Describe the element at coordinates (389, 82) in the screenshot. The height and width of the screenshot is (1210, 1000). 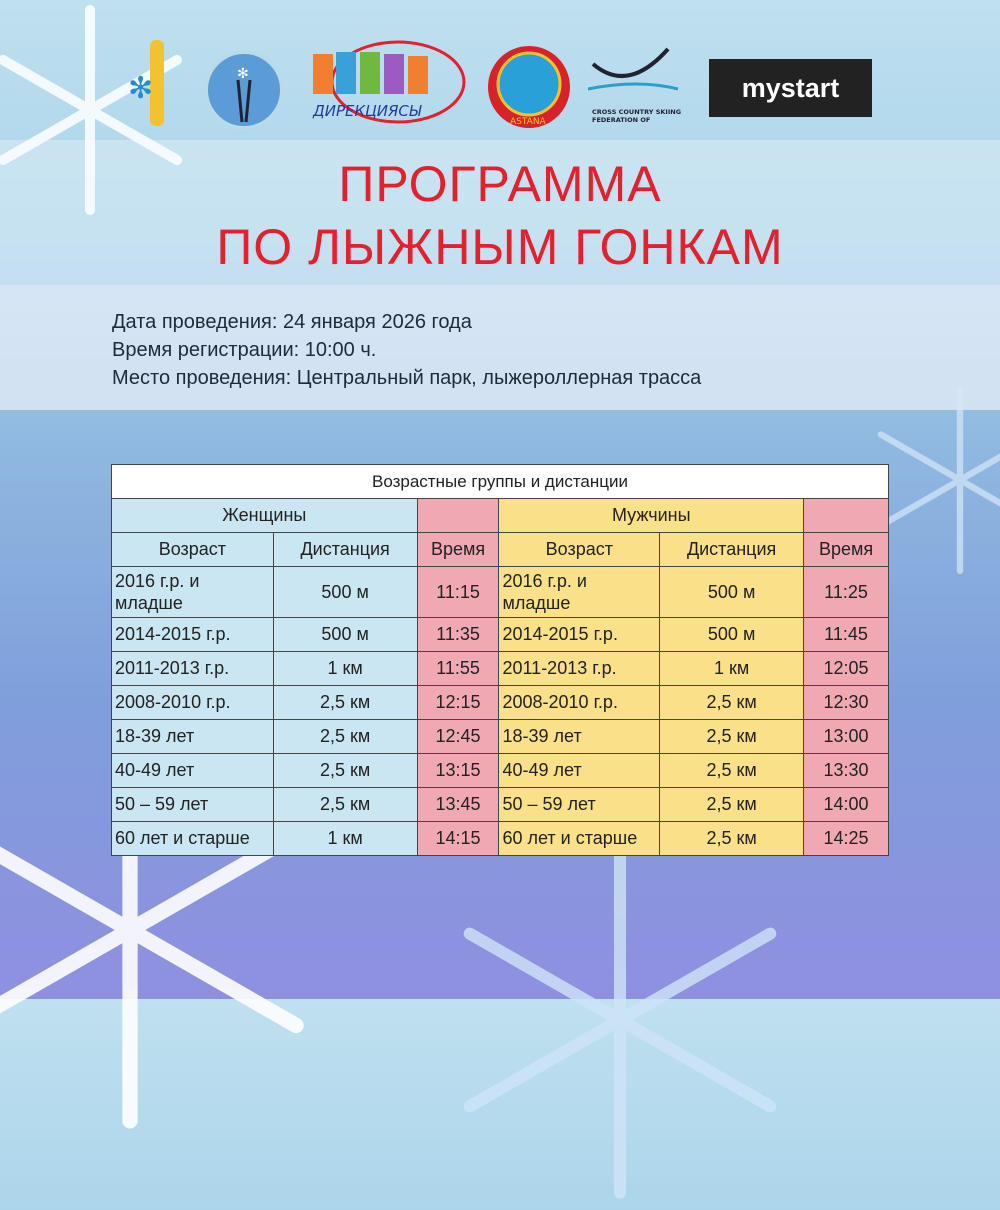
I see `sport-directorate-logo: ДИРЕКЦИЯСЫ` at that location.